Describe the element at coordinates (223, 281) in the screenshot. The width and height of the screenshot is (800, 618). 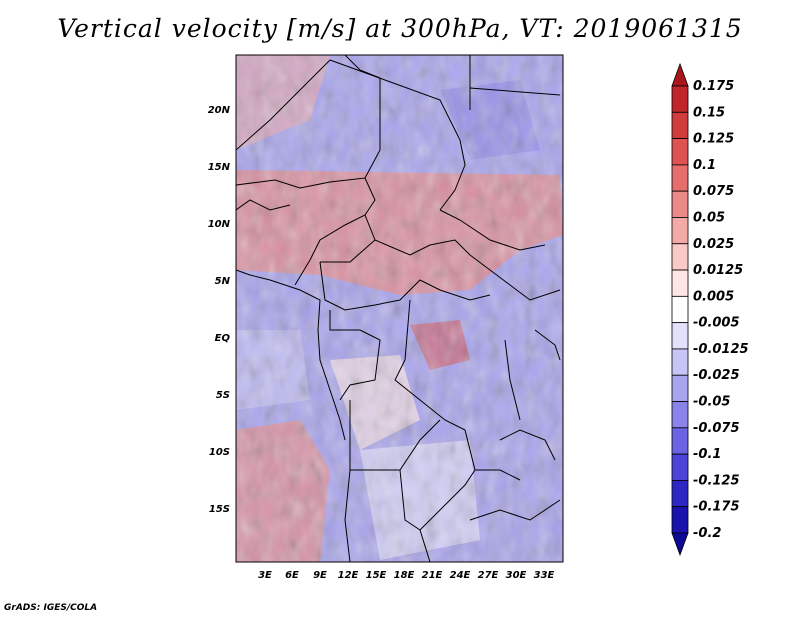
I see `lat-label-5n: 5N` at that location.